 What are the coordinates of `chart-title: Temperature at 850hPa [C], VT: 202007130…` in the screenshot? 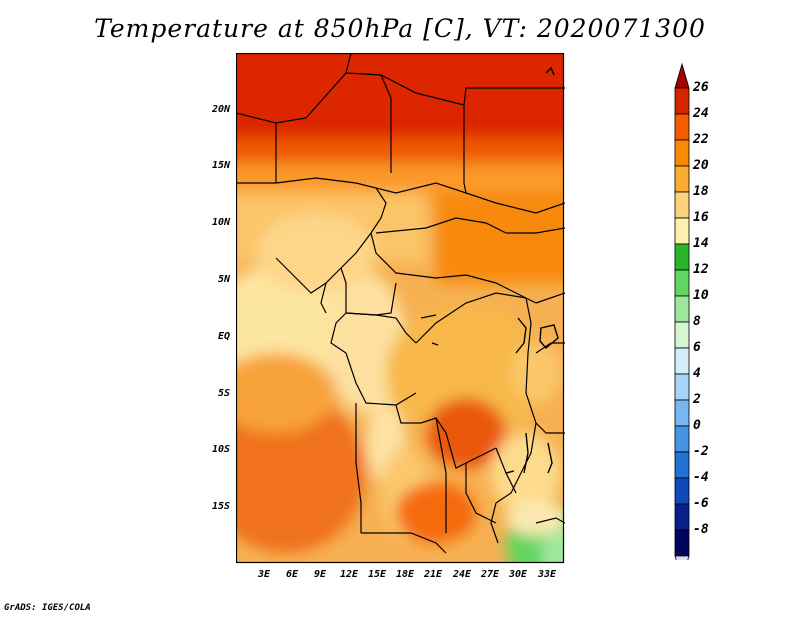 It's located at (400, 28).